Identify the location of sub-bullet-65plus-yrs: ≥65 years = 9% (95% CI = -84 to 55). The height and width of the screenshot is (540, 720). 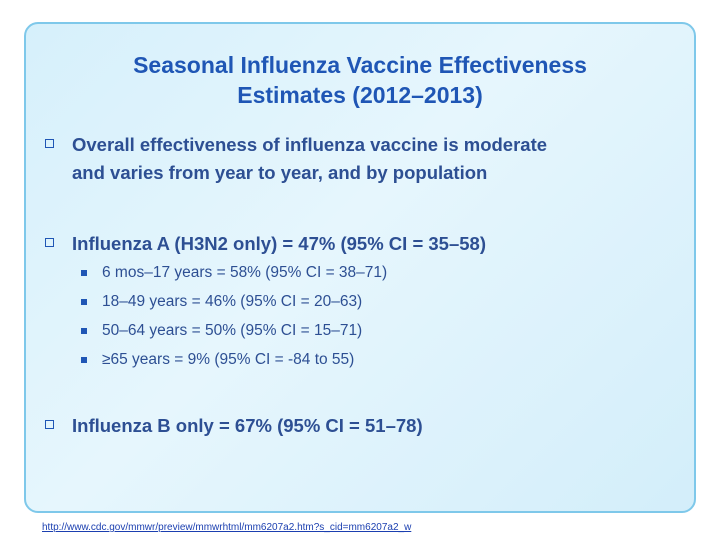
(361, 360).